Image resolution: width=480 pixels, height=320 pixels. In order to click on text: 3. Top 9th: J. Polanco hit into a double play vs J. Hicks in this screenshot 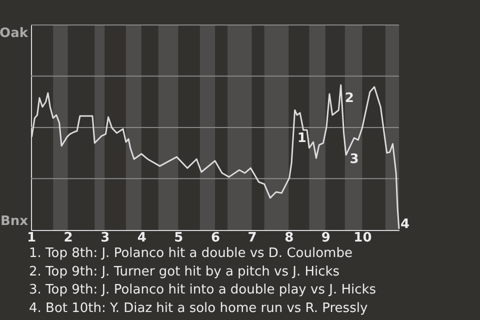, I will do `click(202, 290)`.